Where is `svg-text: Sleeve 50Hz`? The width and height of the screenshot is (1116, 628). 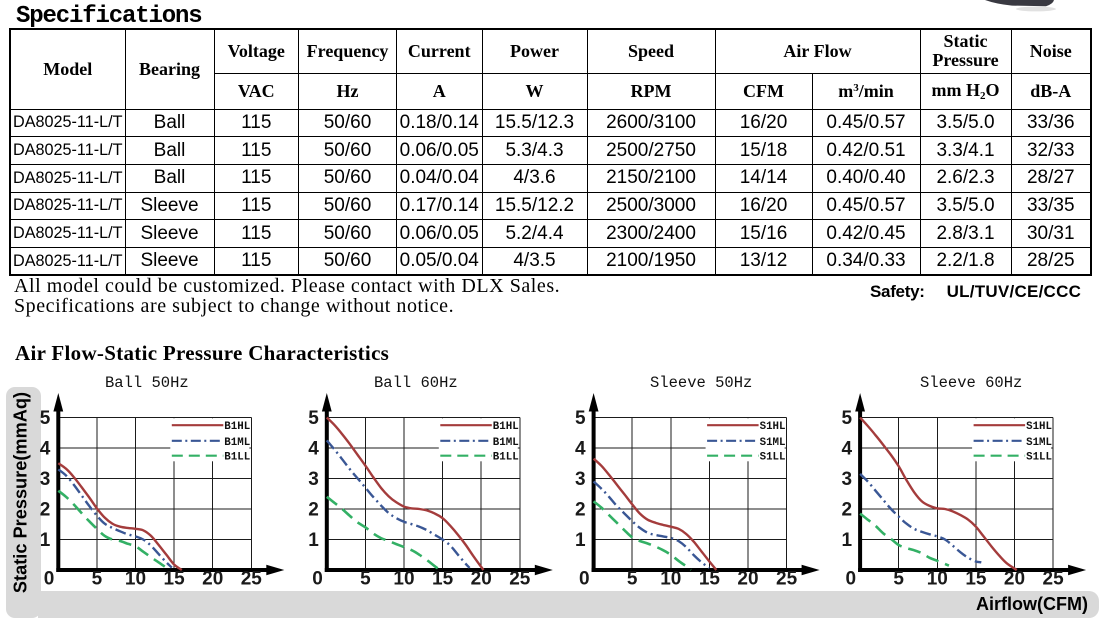 svg-text: Sleeve 50Hz is located at coordinates (701, 383).